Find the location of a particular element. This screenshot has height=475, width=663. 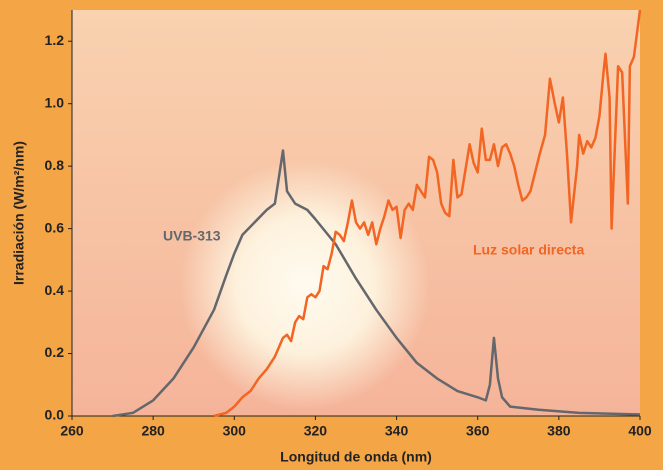

x-tick-label: 260 is located at coordinates (72, 431).